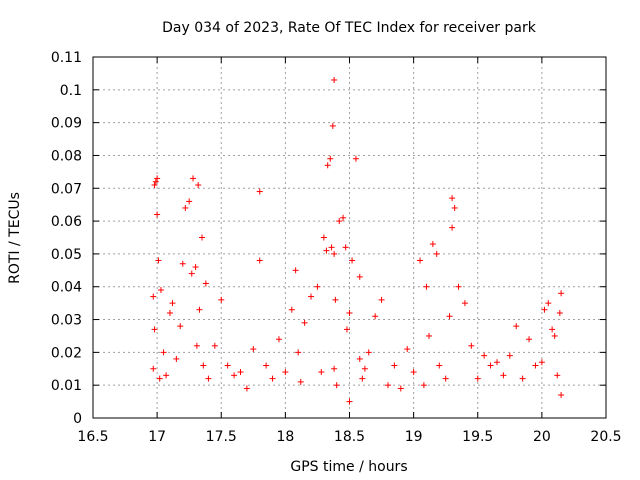  What do you see at coordinates (66, 321) in the screenshot?
I see `y-tick-label: 0.03` at bounding box center [66, 321].